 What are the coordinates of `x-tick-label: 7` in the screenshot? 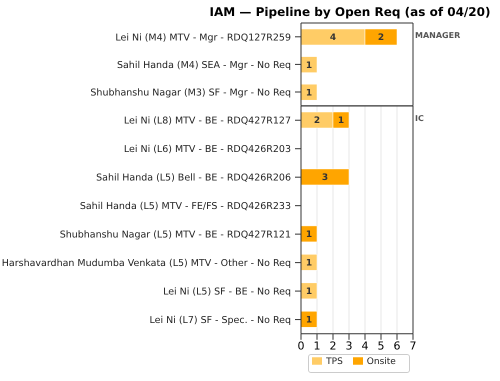 It's located at (413, 345).